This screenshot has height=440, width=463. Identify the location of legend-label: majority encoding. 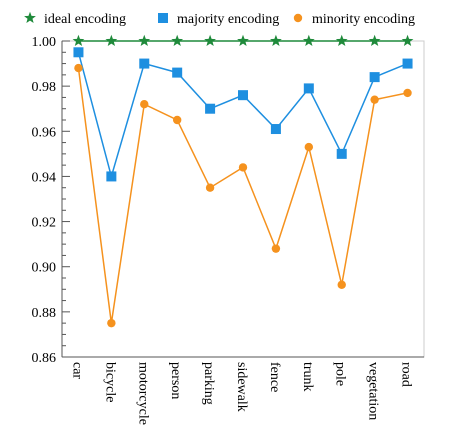
(228, 19).